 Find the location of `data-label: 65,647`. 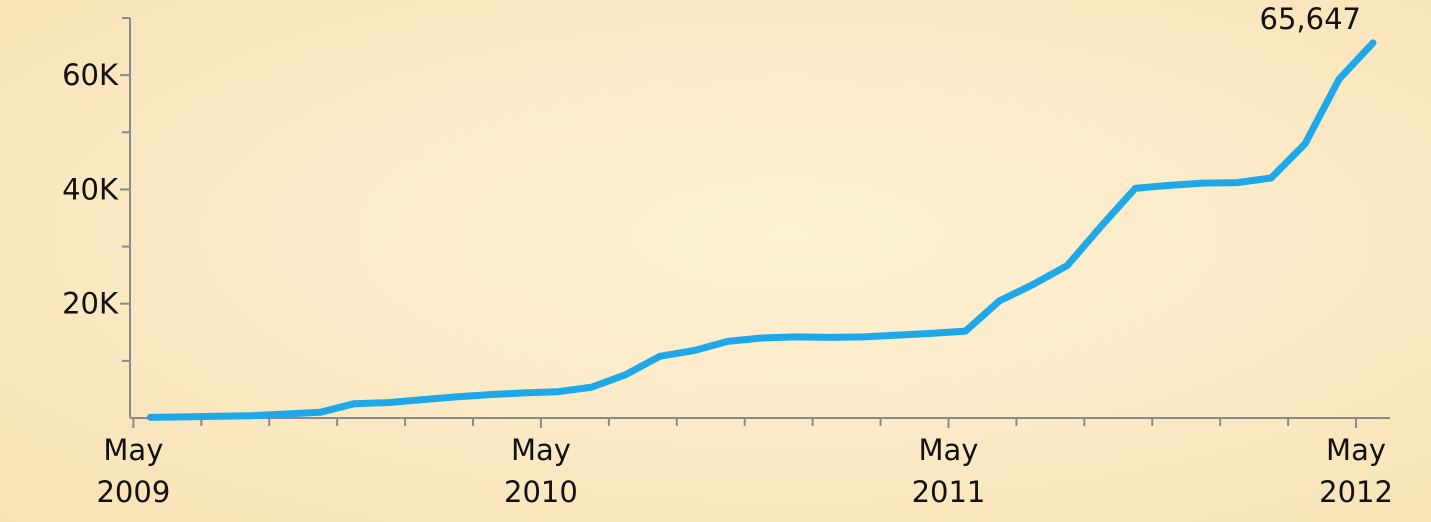

data-label: 65,647 is located at coordinates (1310, 19).